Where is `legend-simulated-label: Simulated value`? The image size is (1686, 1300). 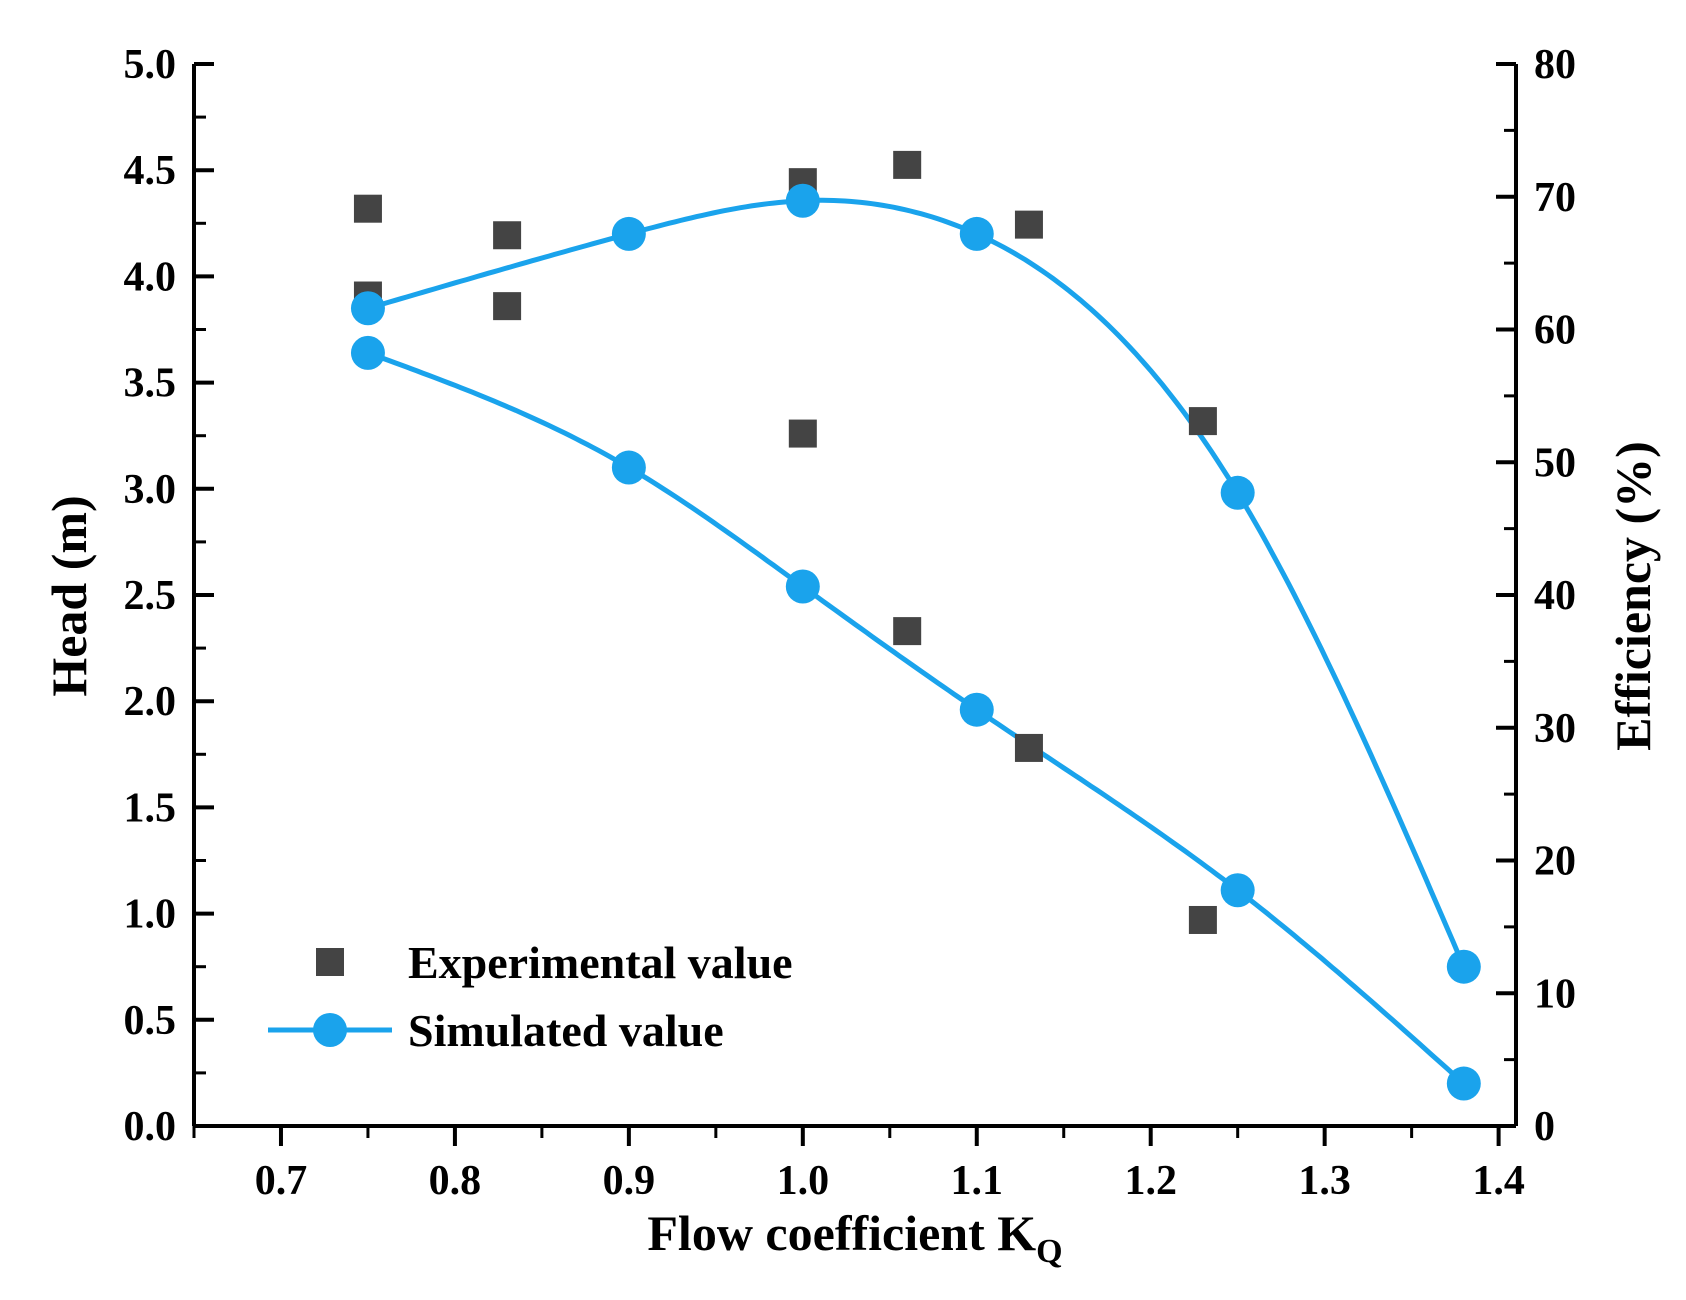
legend-simulated-label: Simulated value is located at coordinates (566, 1030).